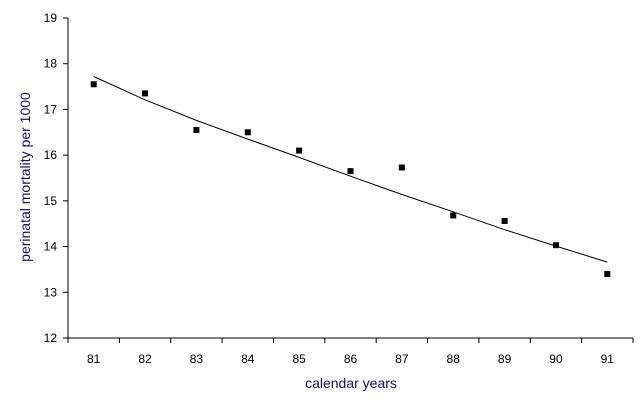 The width and height of the screenshot is (641, 403). I want to click on x-tick-label: 90, so click(556, 359).